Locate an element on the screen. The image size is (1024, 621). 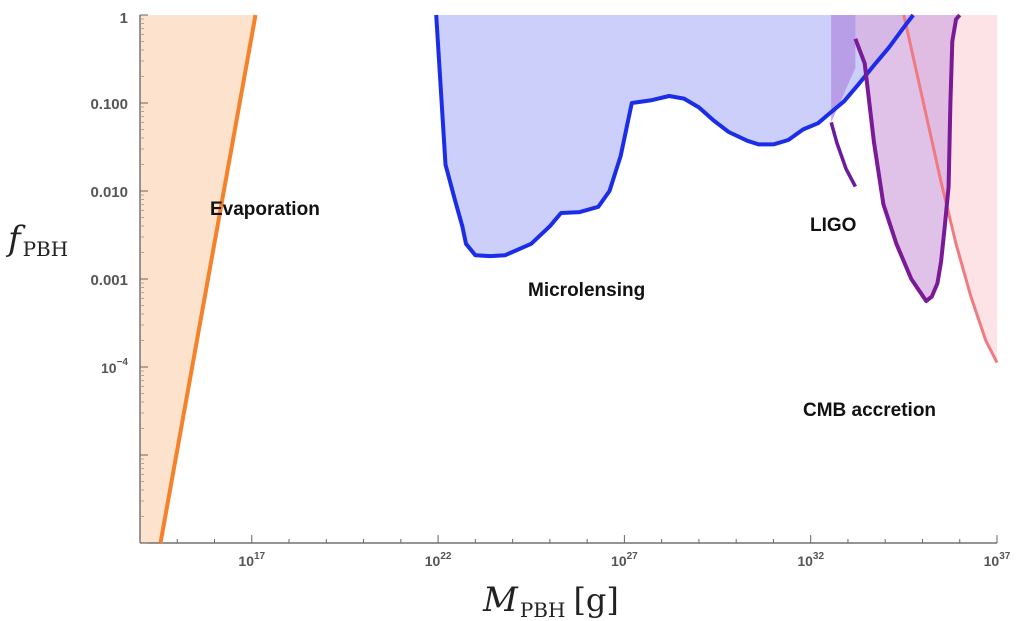
y-tick-label-0.001: 0.001 is located at coordinates (109, 280).